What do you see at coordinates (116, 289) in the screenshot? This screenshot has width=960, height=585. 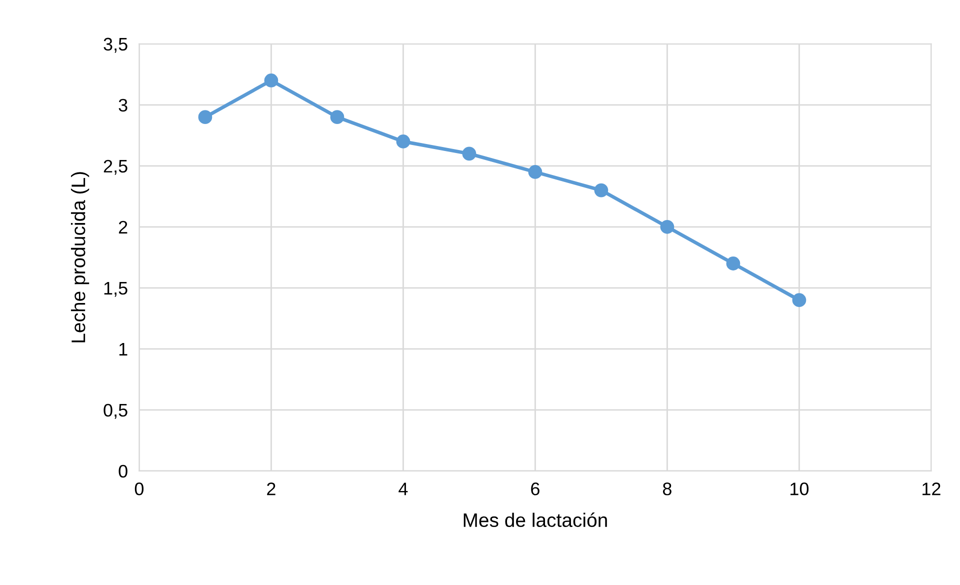 I see `y-tick-label: 1,5` at bounding box center [116, 289].